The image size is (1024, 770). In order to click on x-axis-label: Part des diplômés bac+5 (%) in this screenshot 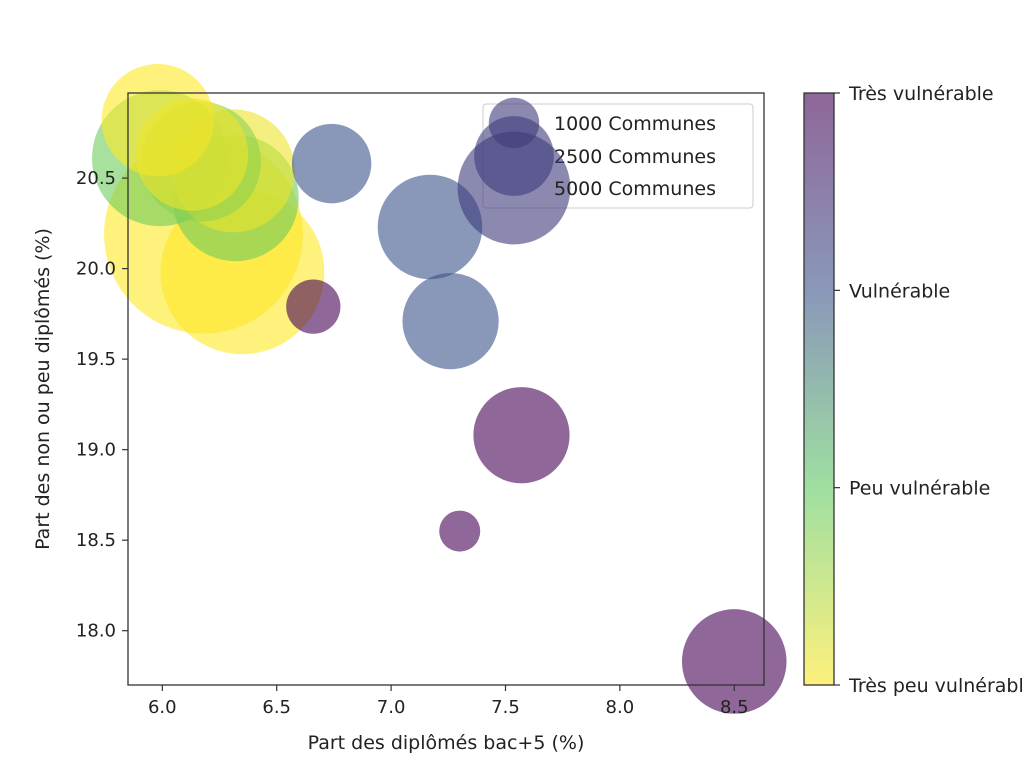, I will do `click(446, 743)`.